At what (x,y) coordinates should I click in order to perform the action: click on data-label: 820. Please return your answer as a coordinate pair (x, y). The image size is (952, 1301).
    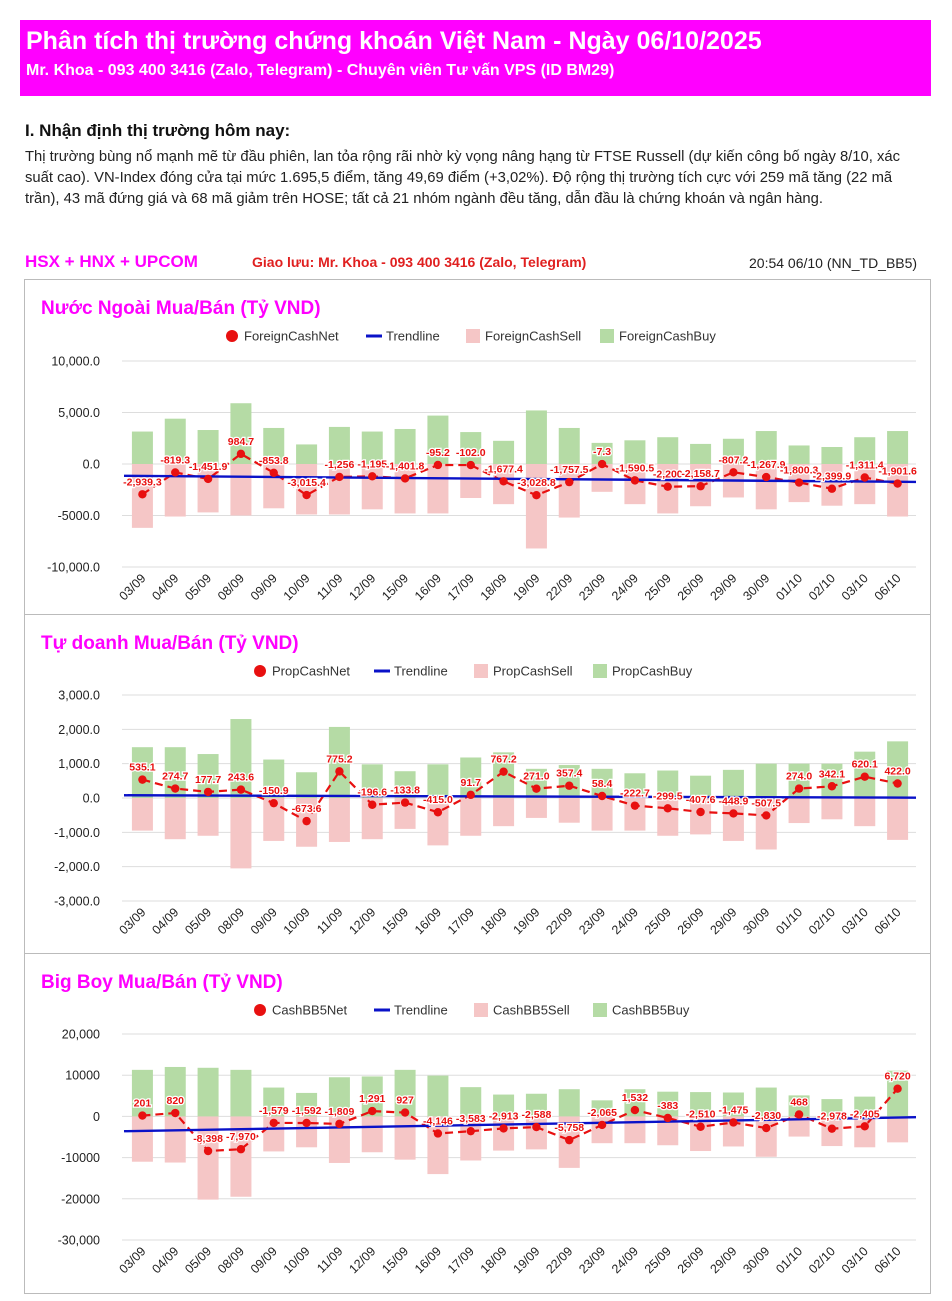
    Looking at the image, I should click on (175, 1101).